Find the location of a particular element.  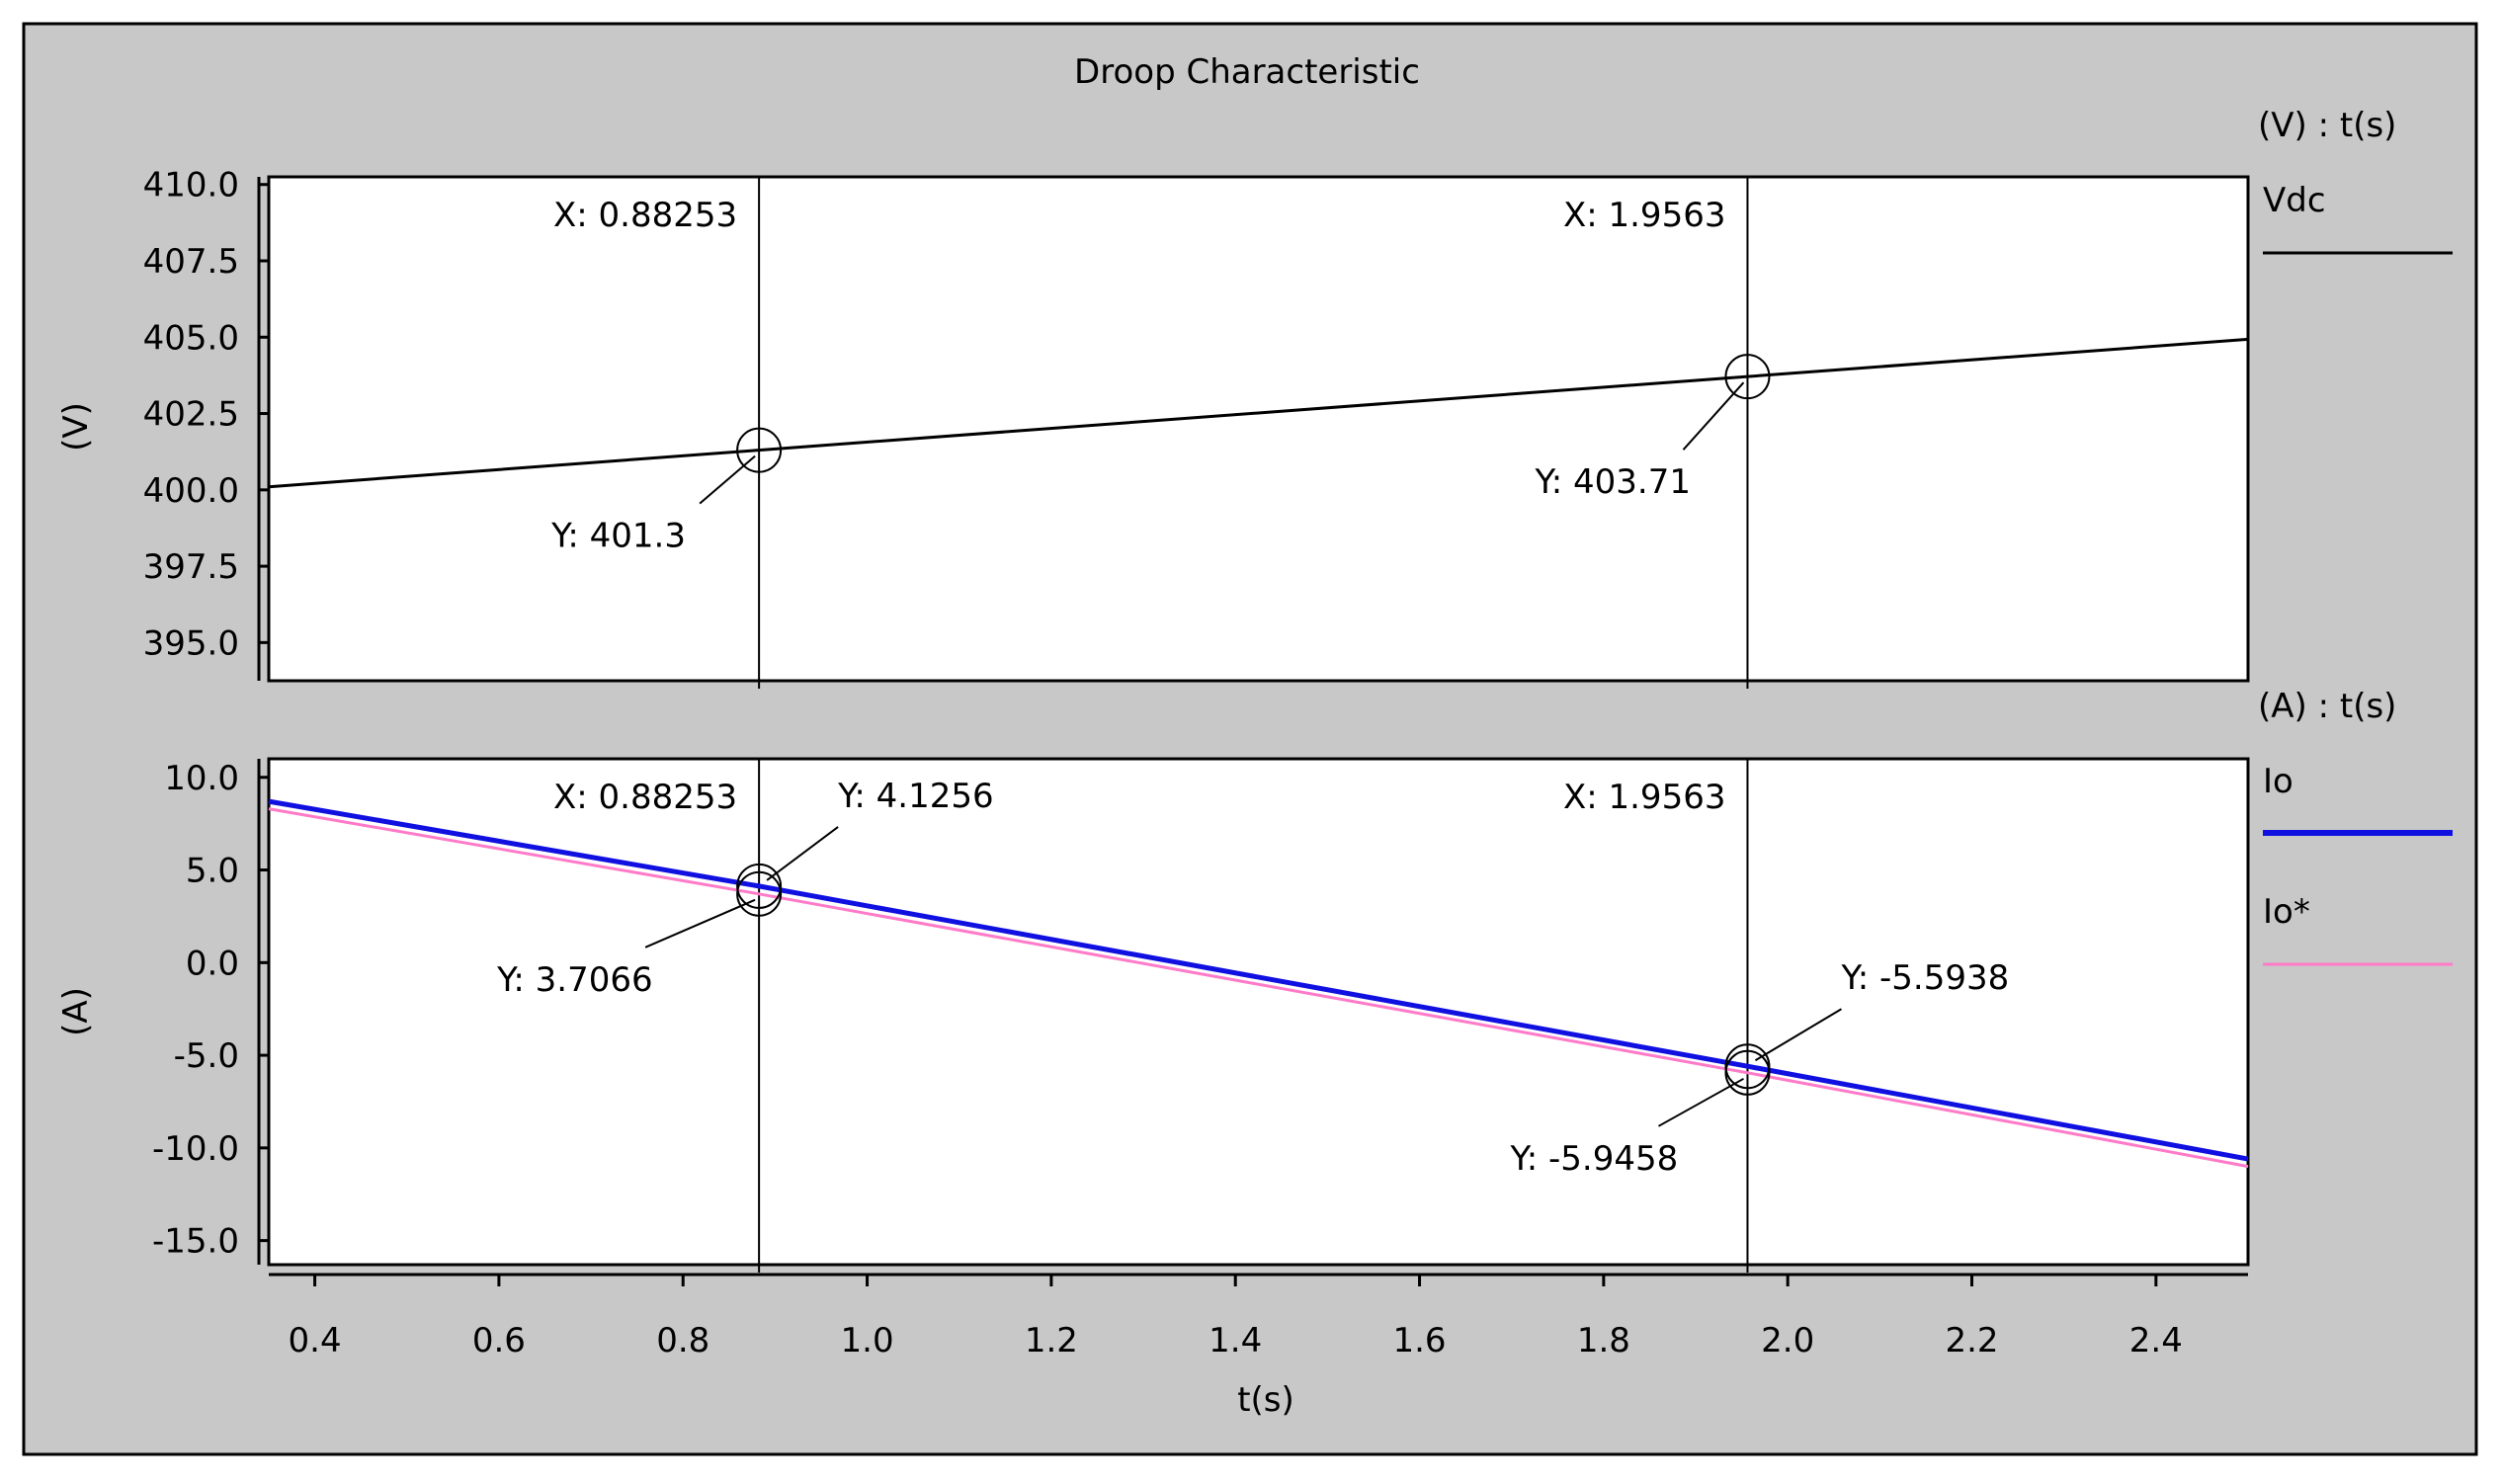

cursor-y-label: Y: 401.3 is located at coordinates (618, 536).